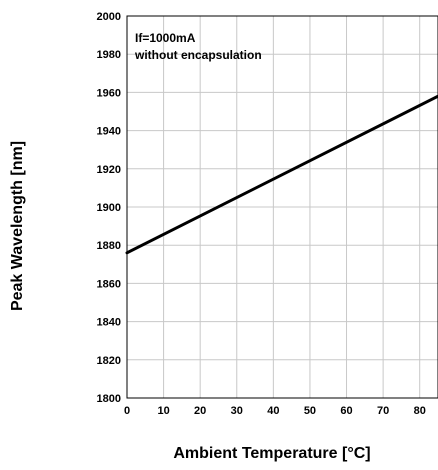 The width and height of the screenshot is (438, 470). Describe the element at coordinates (109, 246) in the screenshot. I see `y-tick-label: 1880` at that location.